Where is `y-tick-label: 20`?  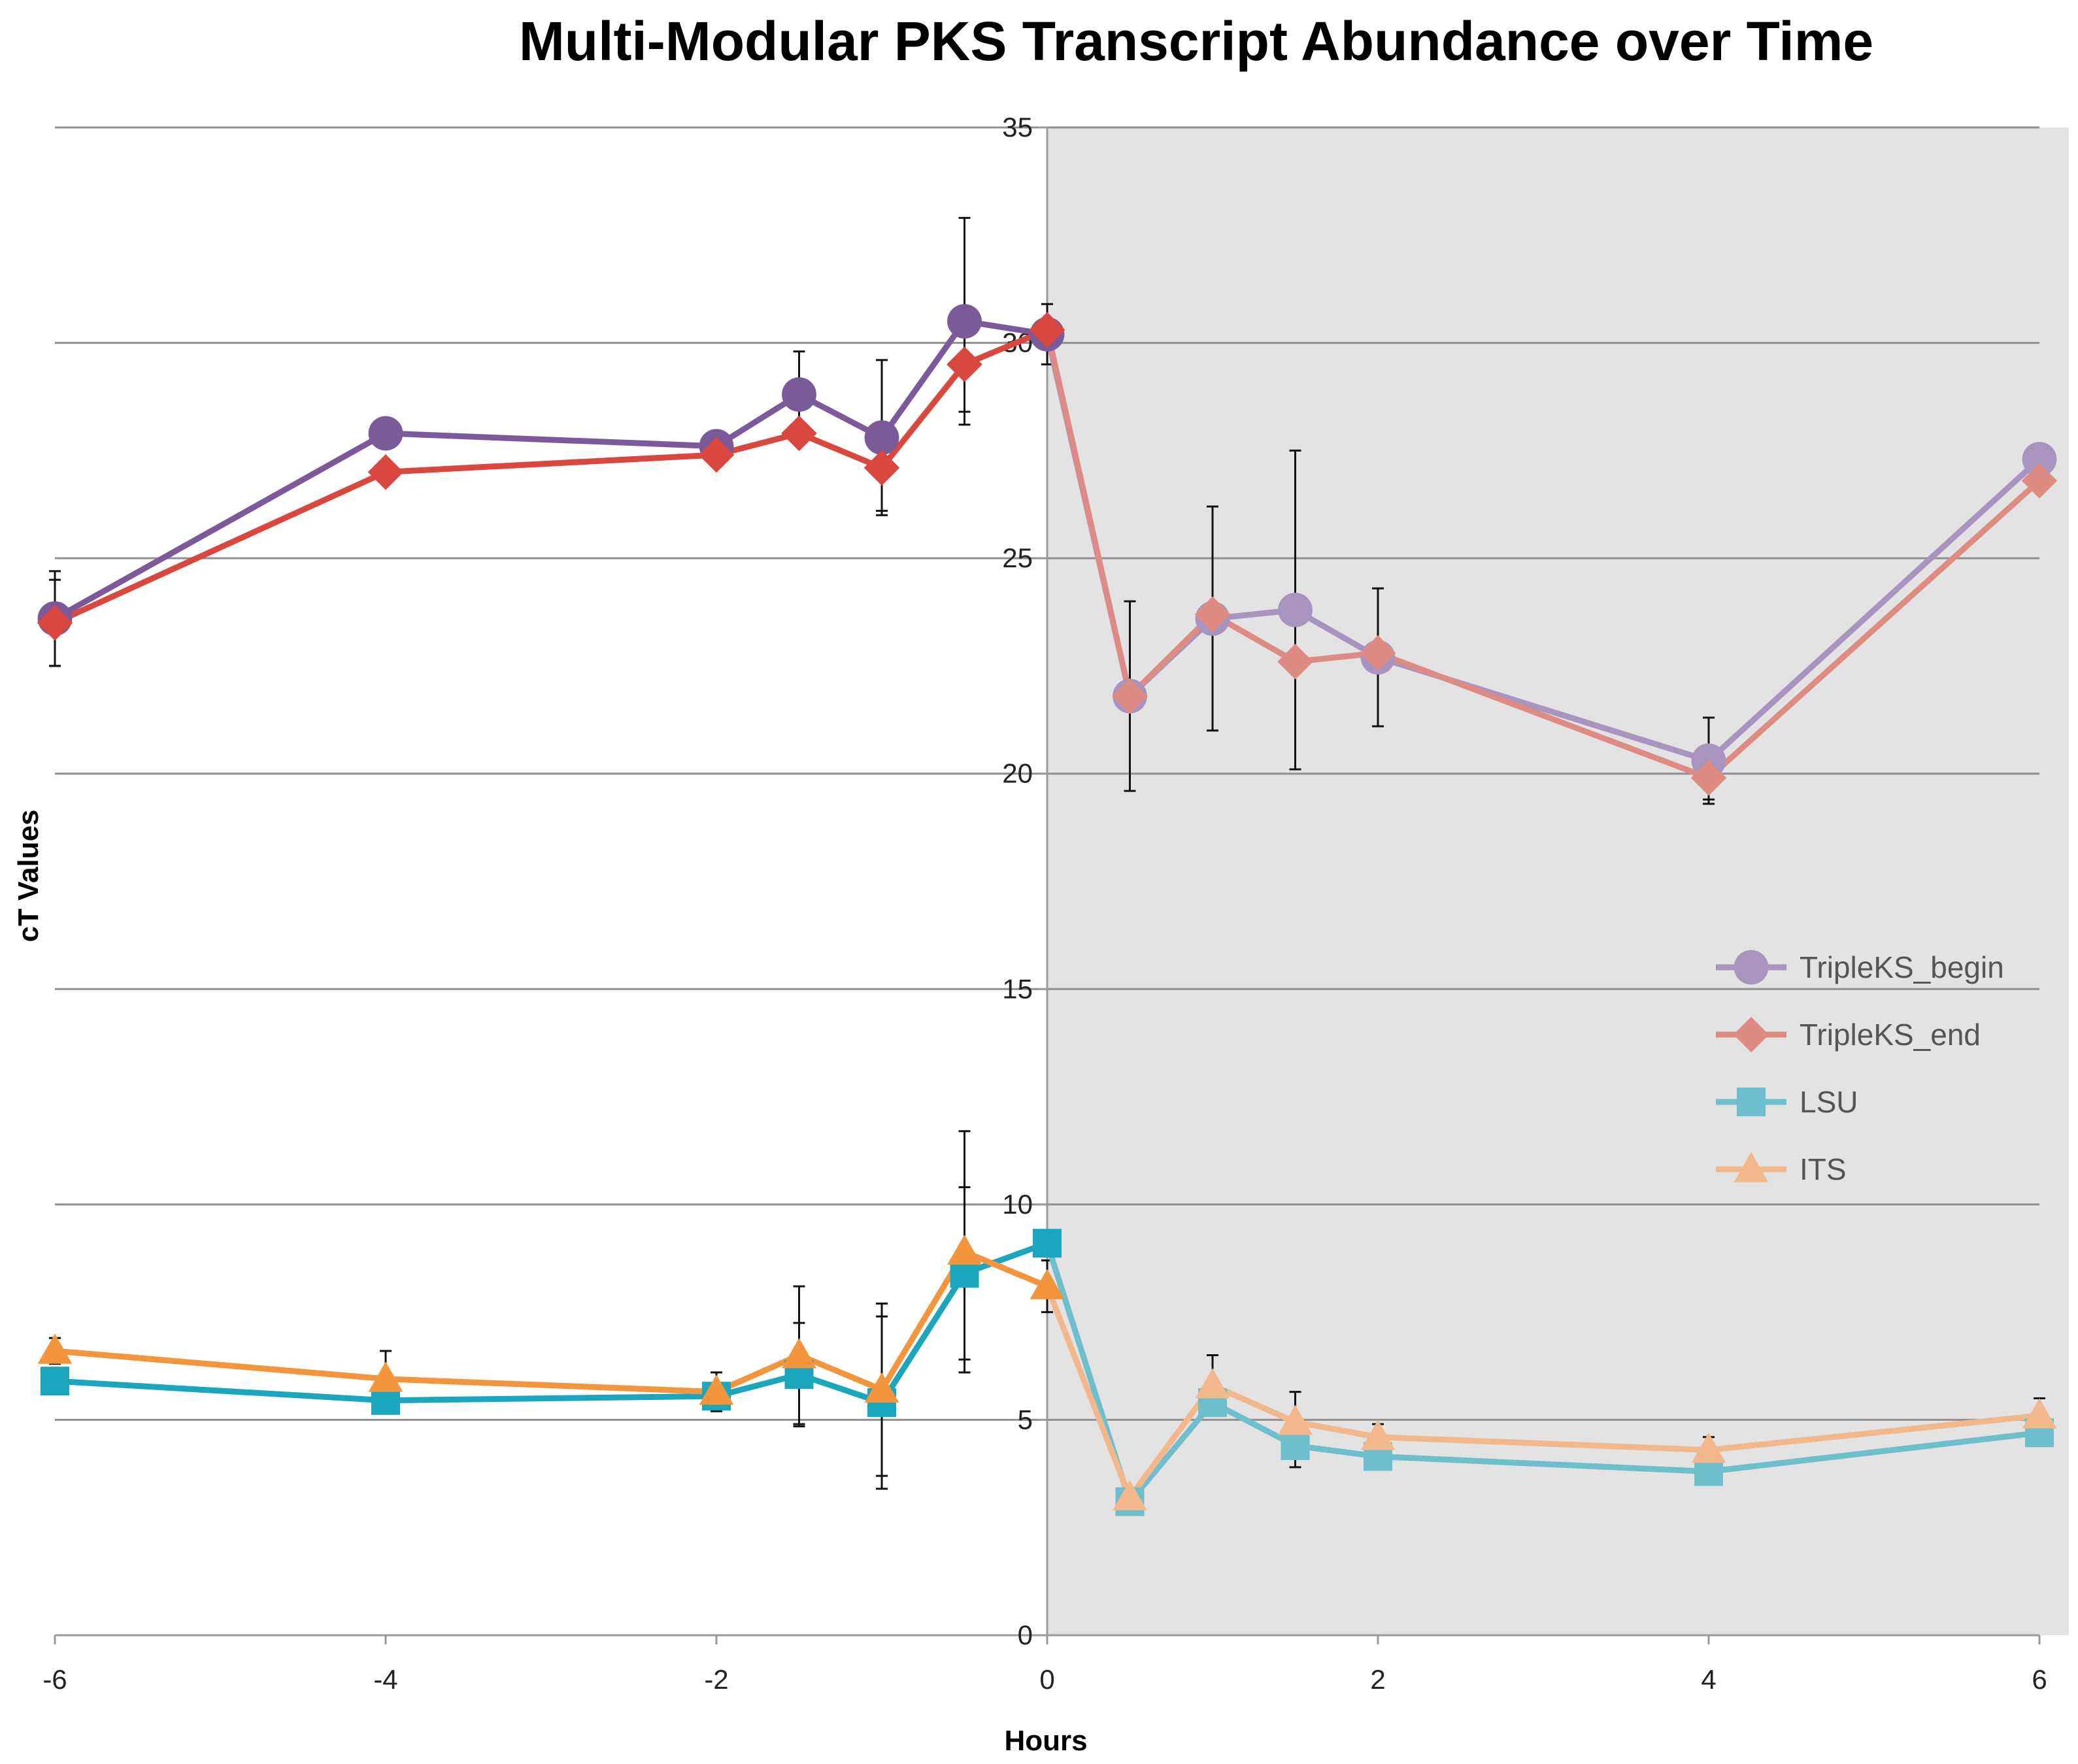 y-tick-label: 20 is located at coordinates (1018, 773).